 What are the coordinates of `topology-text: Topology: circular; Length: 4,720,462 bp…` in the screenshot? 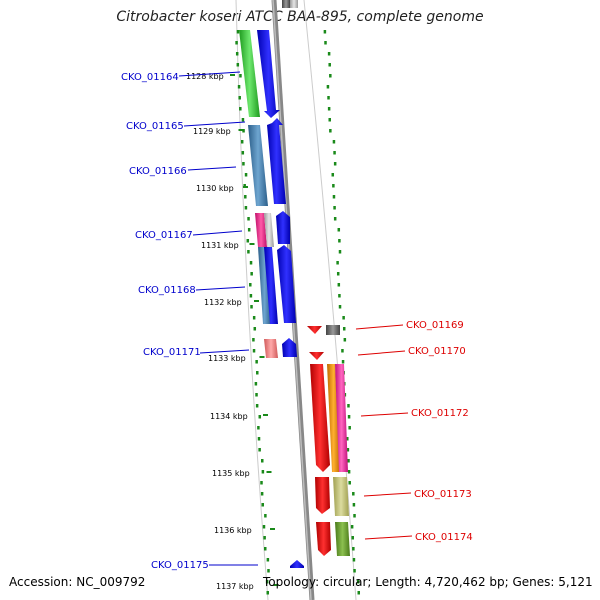 It's located at (428, 582).